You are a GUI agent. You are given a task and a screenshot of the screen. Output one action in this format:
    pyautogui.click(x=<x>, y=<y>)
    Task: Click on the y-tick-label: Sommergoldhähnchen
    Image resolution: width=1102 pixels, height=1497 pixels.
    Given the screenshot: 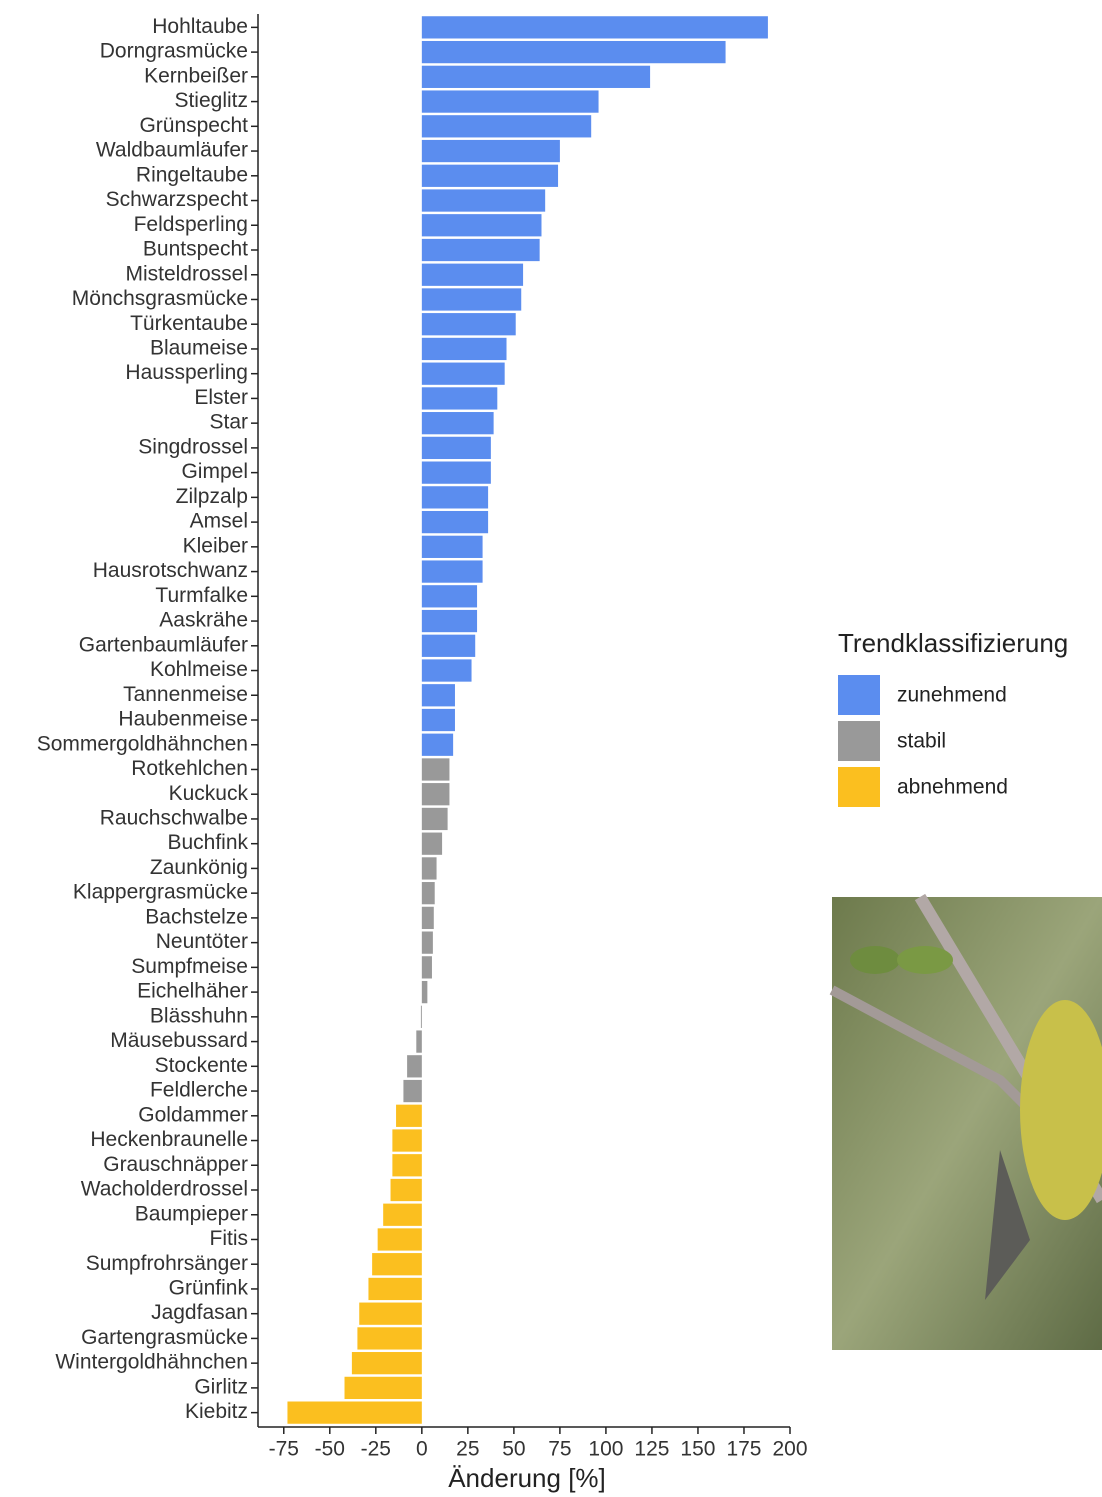 What is the action you would take?
    pyautogui.click(x=142, y=743)
    